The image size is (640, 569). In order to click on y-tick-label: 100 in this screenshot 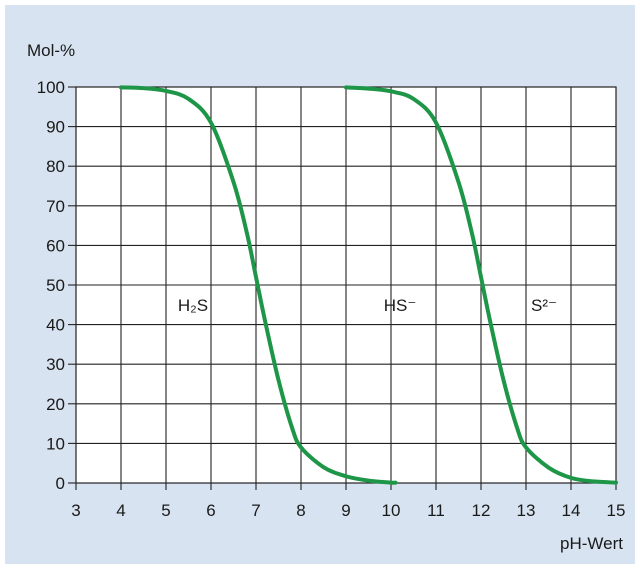, I will do `click(51, 87)`.